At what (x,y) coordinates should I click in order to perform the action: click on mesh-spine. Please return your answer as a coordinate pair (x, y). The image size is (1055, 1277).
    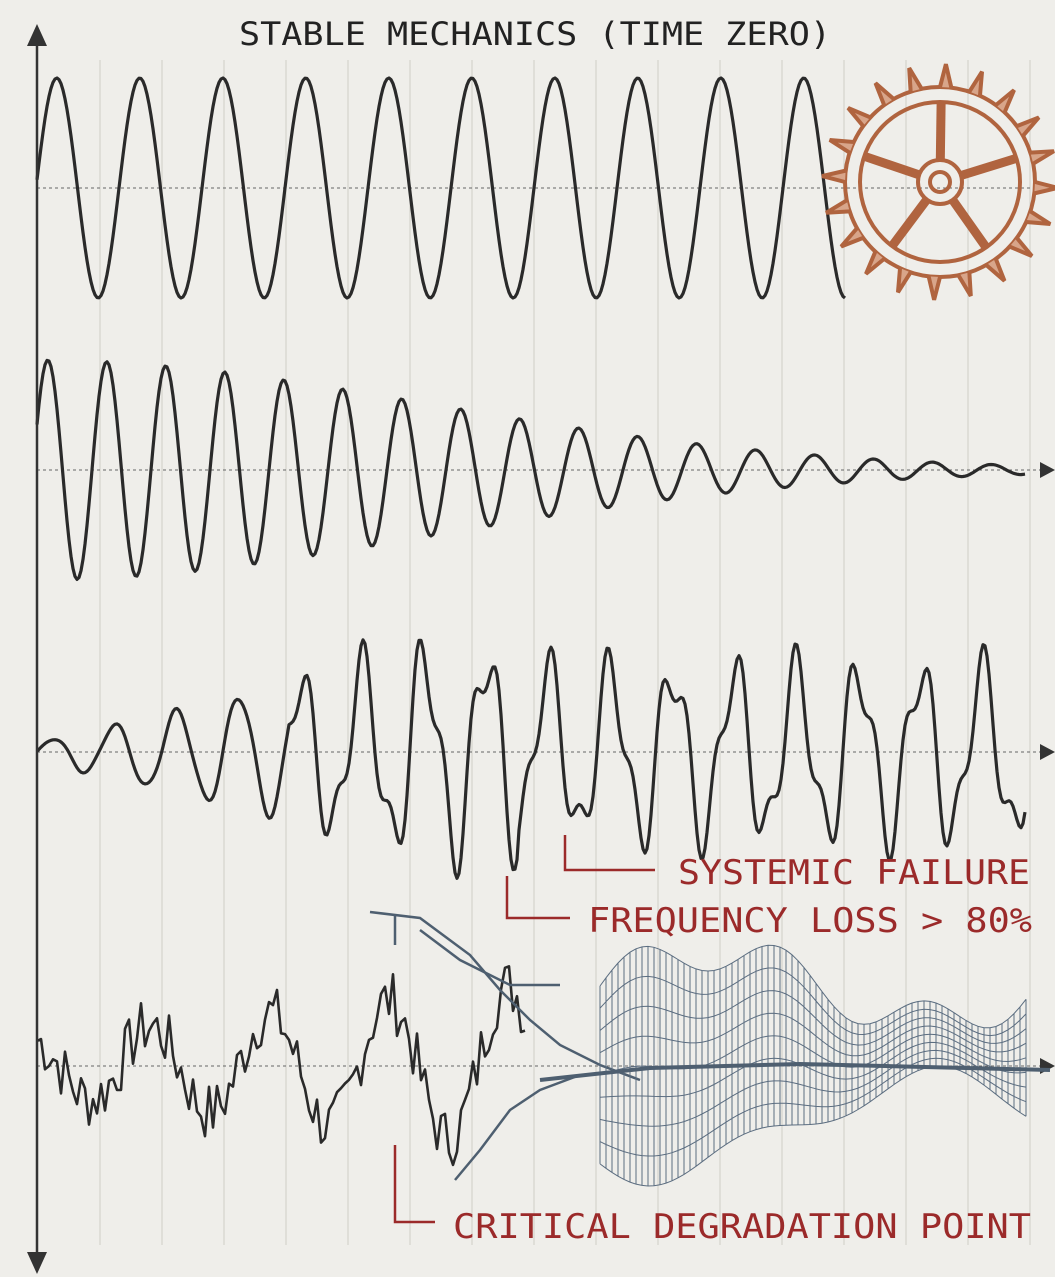
    Looking at the image, I should click on (795, 1071).